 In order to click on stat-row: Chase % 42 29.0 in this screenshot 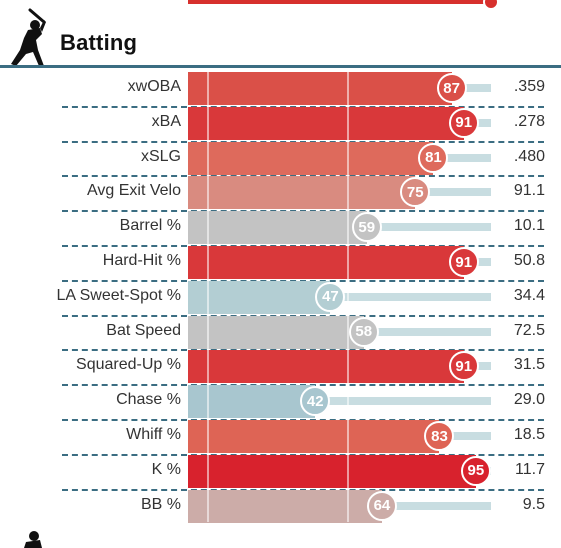, I will do `click(280, 402)`.